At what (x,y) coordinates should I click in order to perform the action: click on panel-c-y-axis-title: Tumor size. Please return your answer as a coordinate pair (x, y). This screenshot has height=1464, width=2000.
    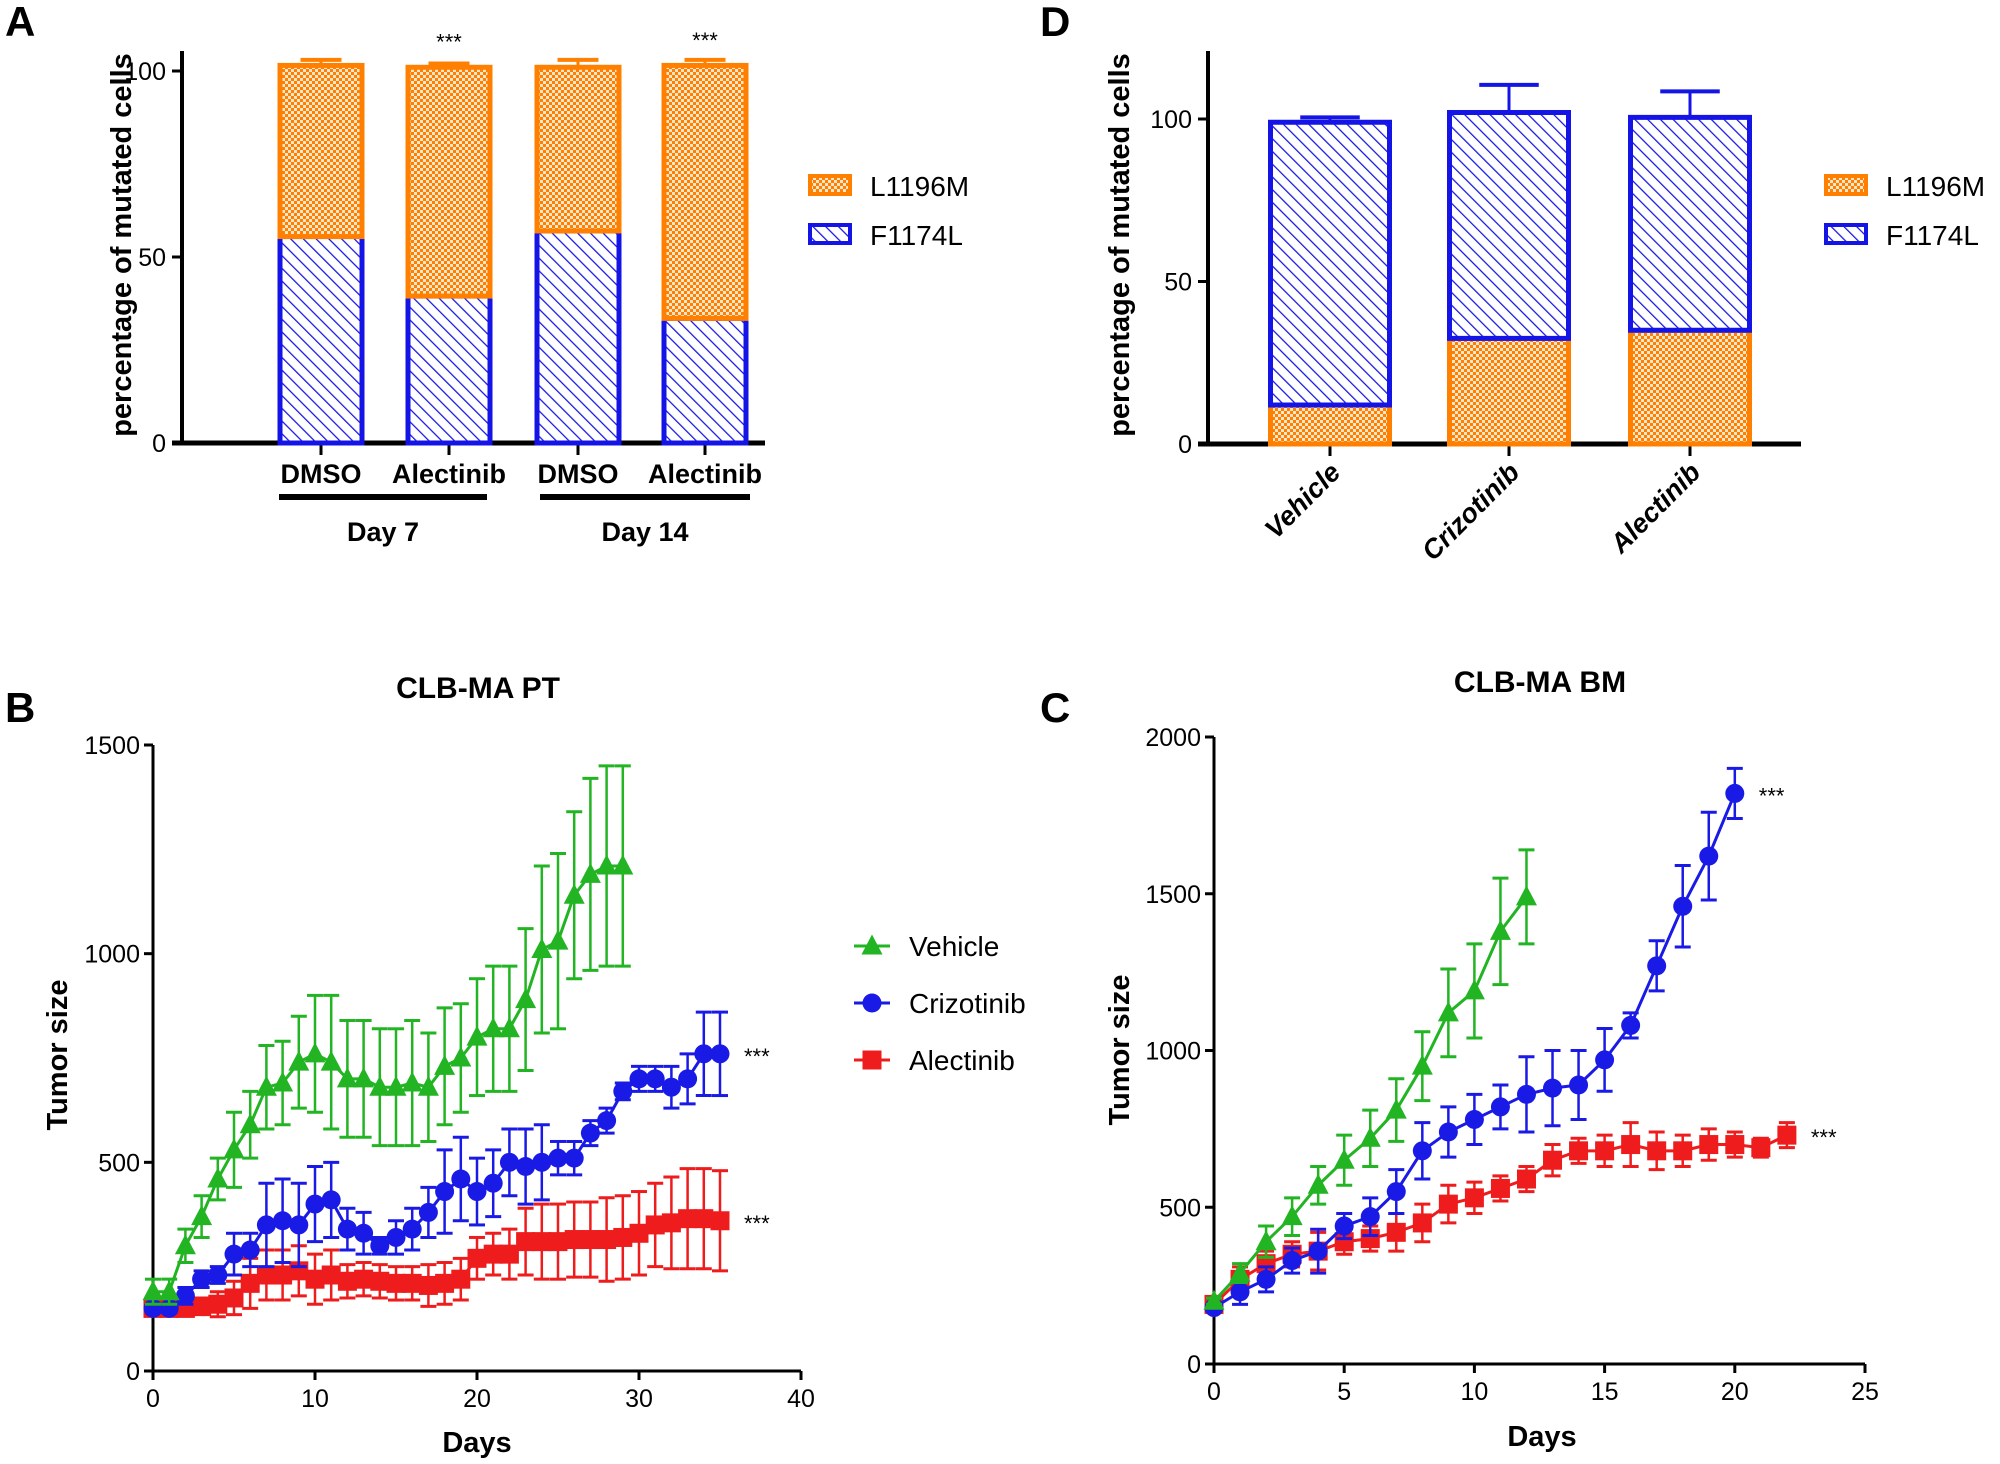
    Looking at the image, I should click on (1120, 1050).